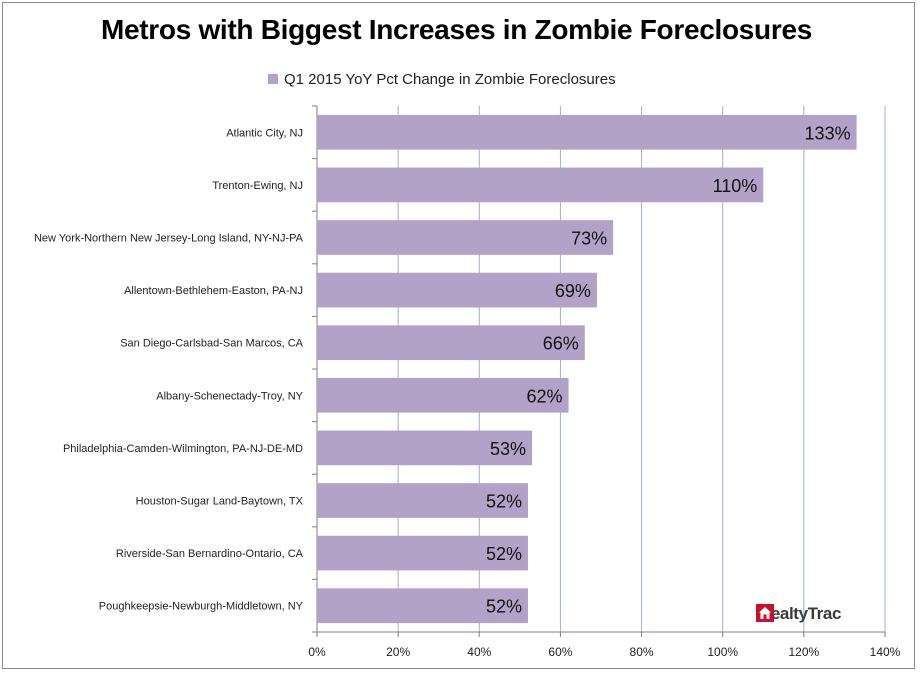 Image resolution: width=921 pixels, height=673 pixels. I want to click on data-label: 133%, so click(828, 133).